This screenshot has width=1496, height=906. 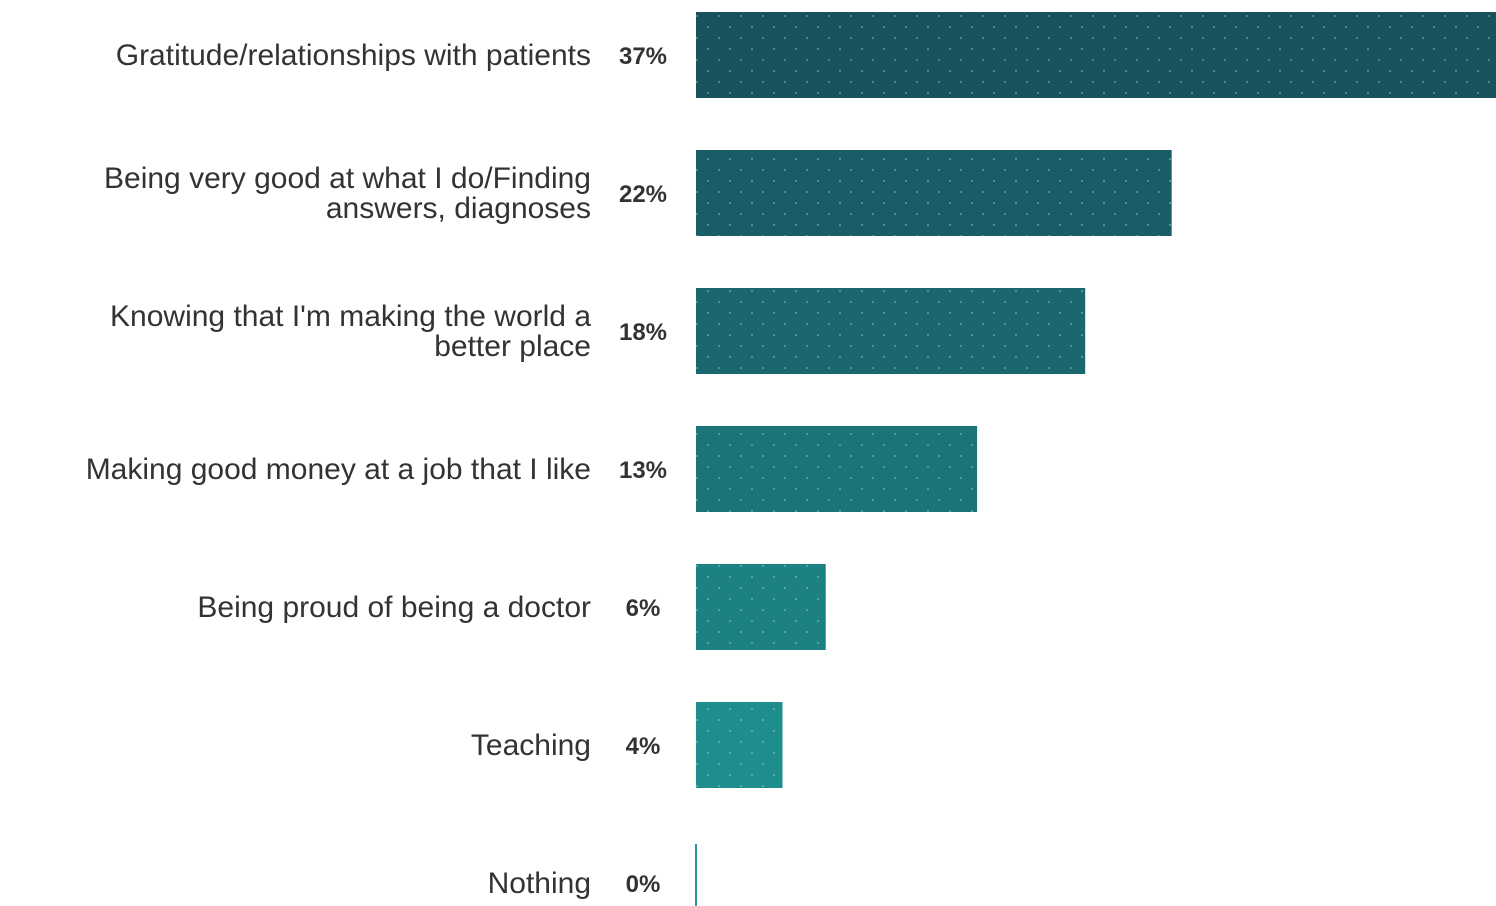 I want to click on value-label-6: 0%, so click(x=643, y=884).